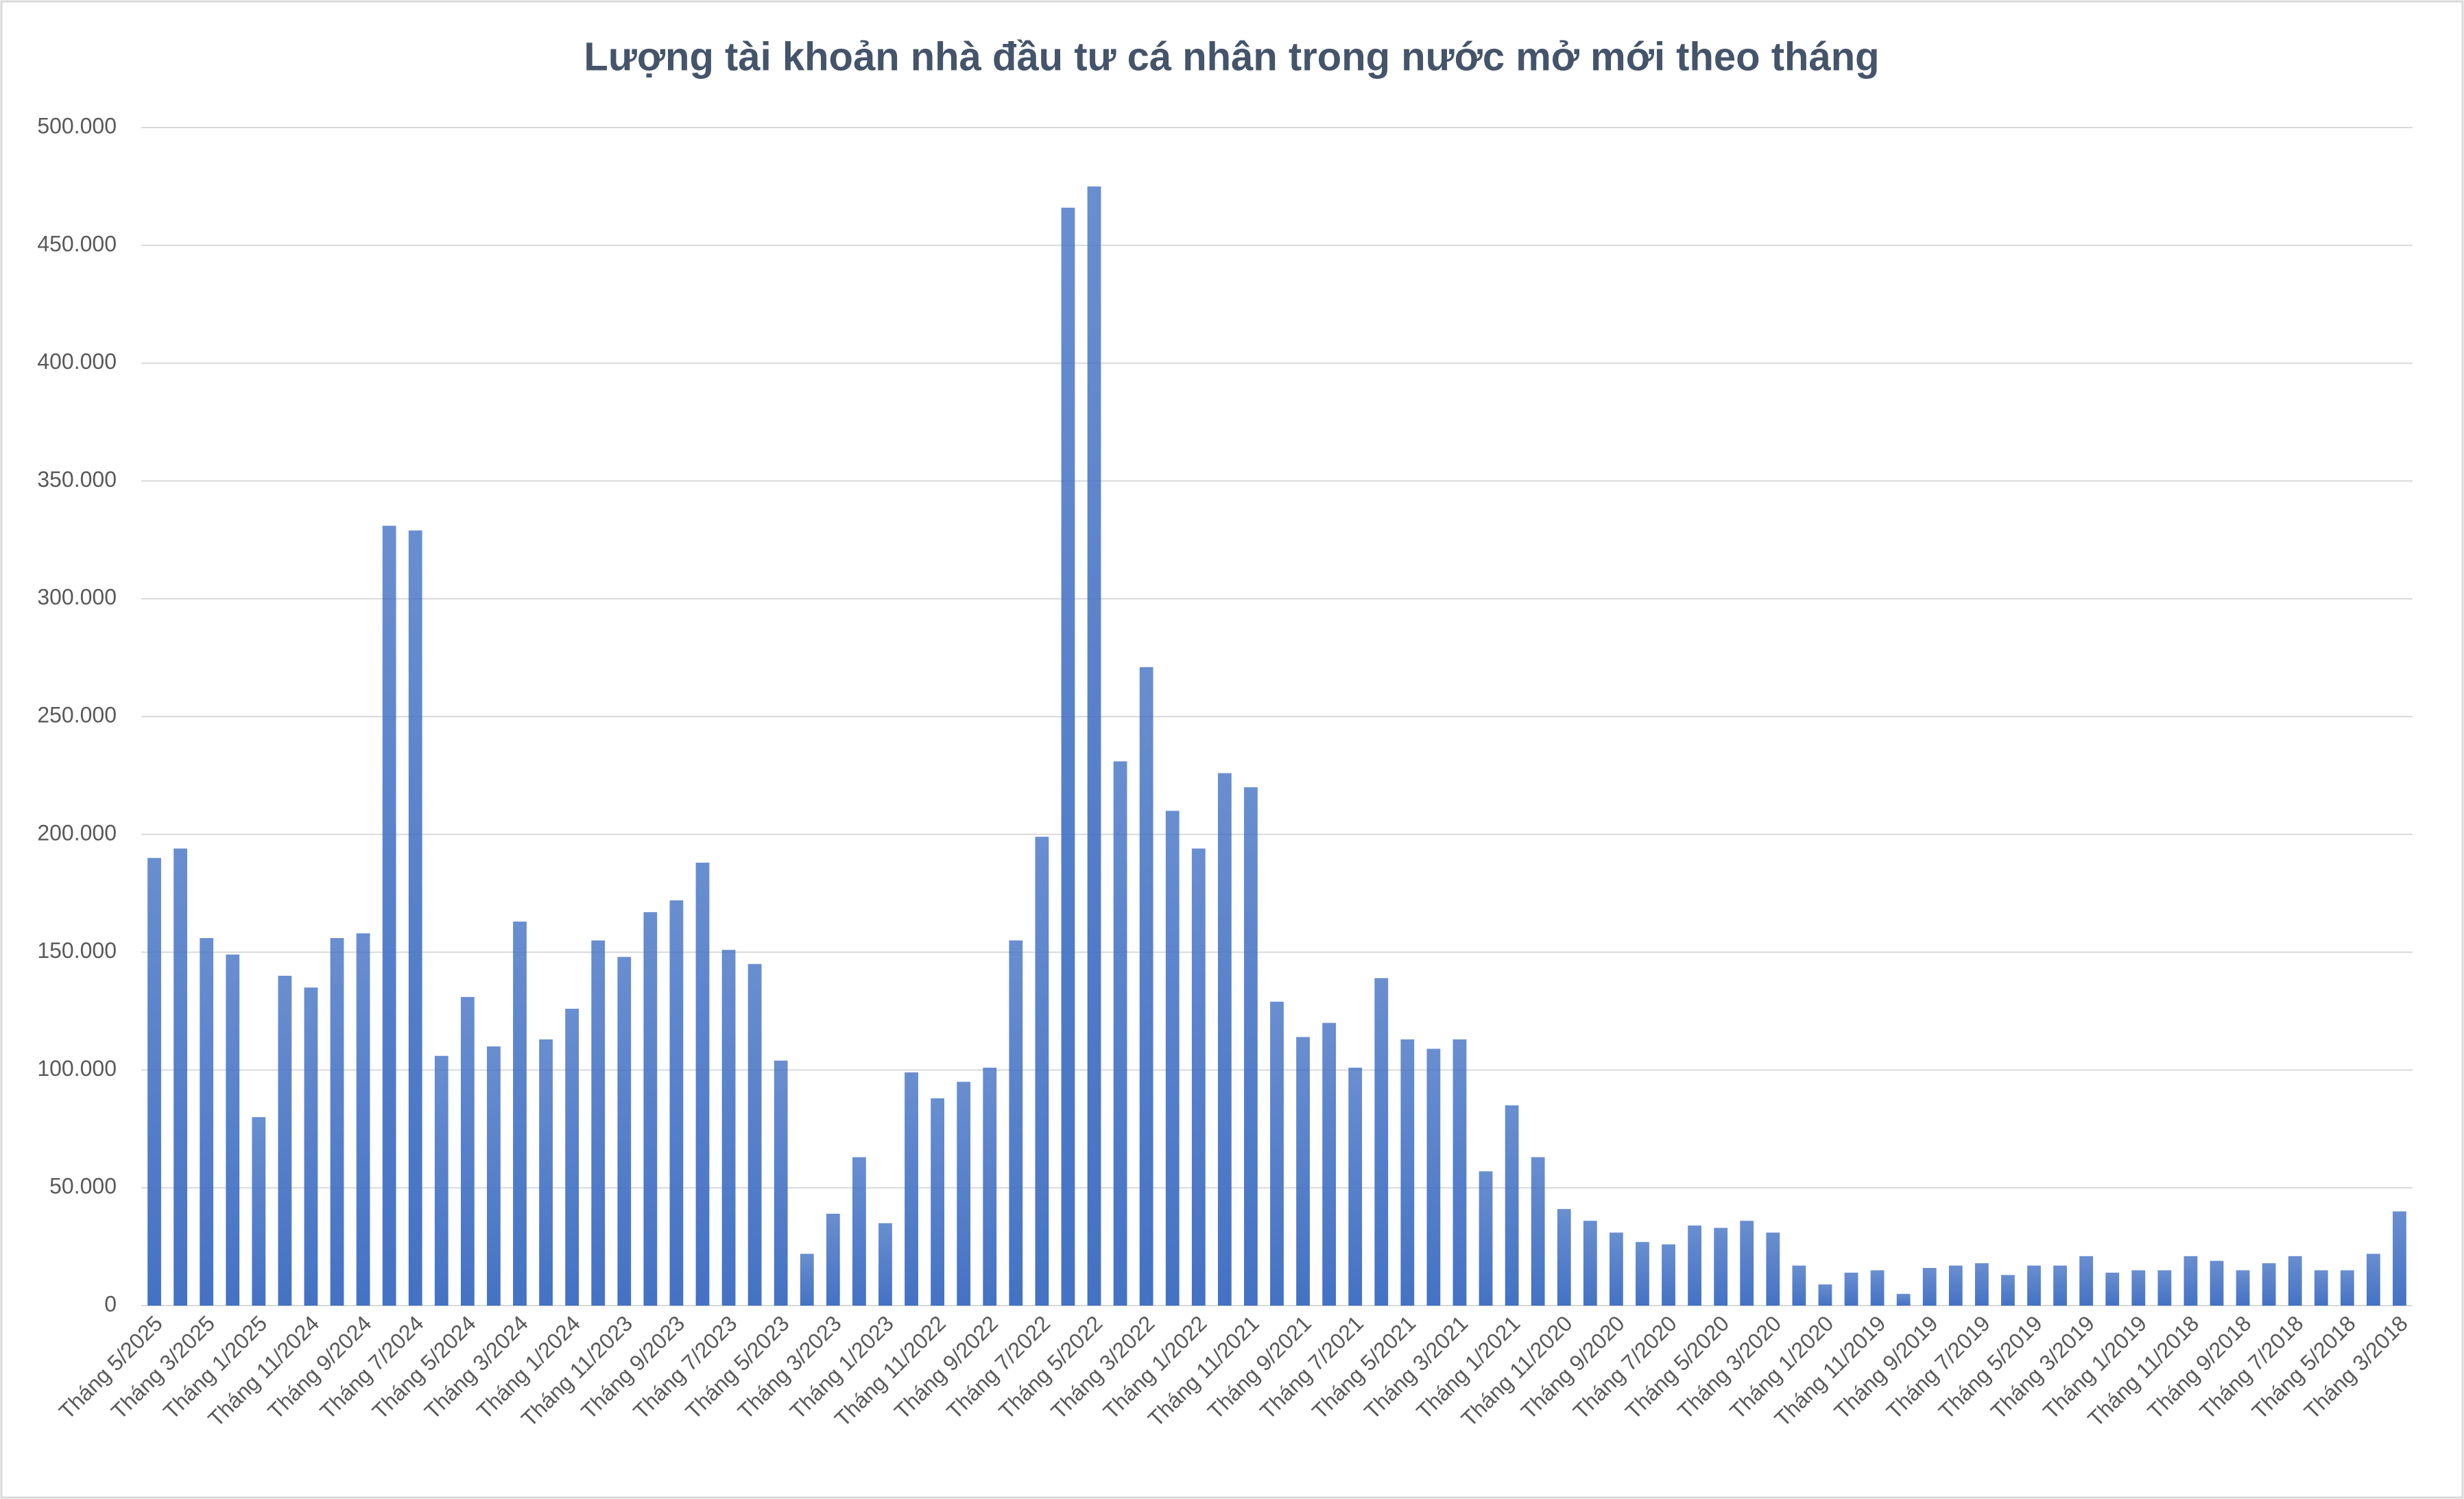 The height and width of the screenshot is (1499, 2464). I want to click on y-tick-label: 50.000, so click(83, 1186).